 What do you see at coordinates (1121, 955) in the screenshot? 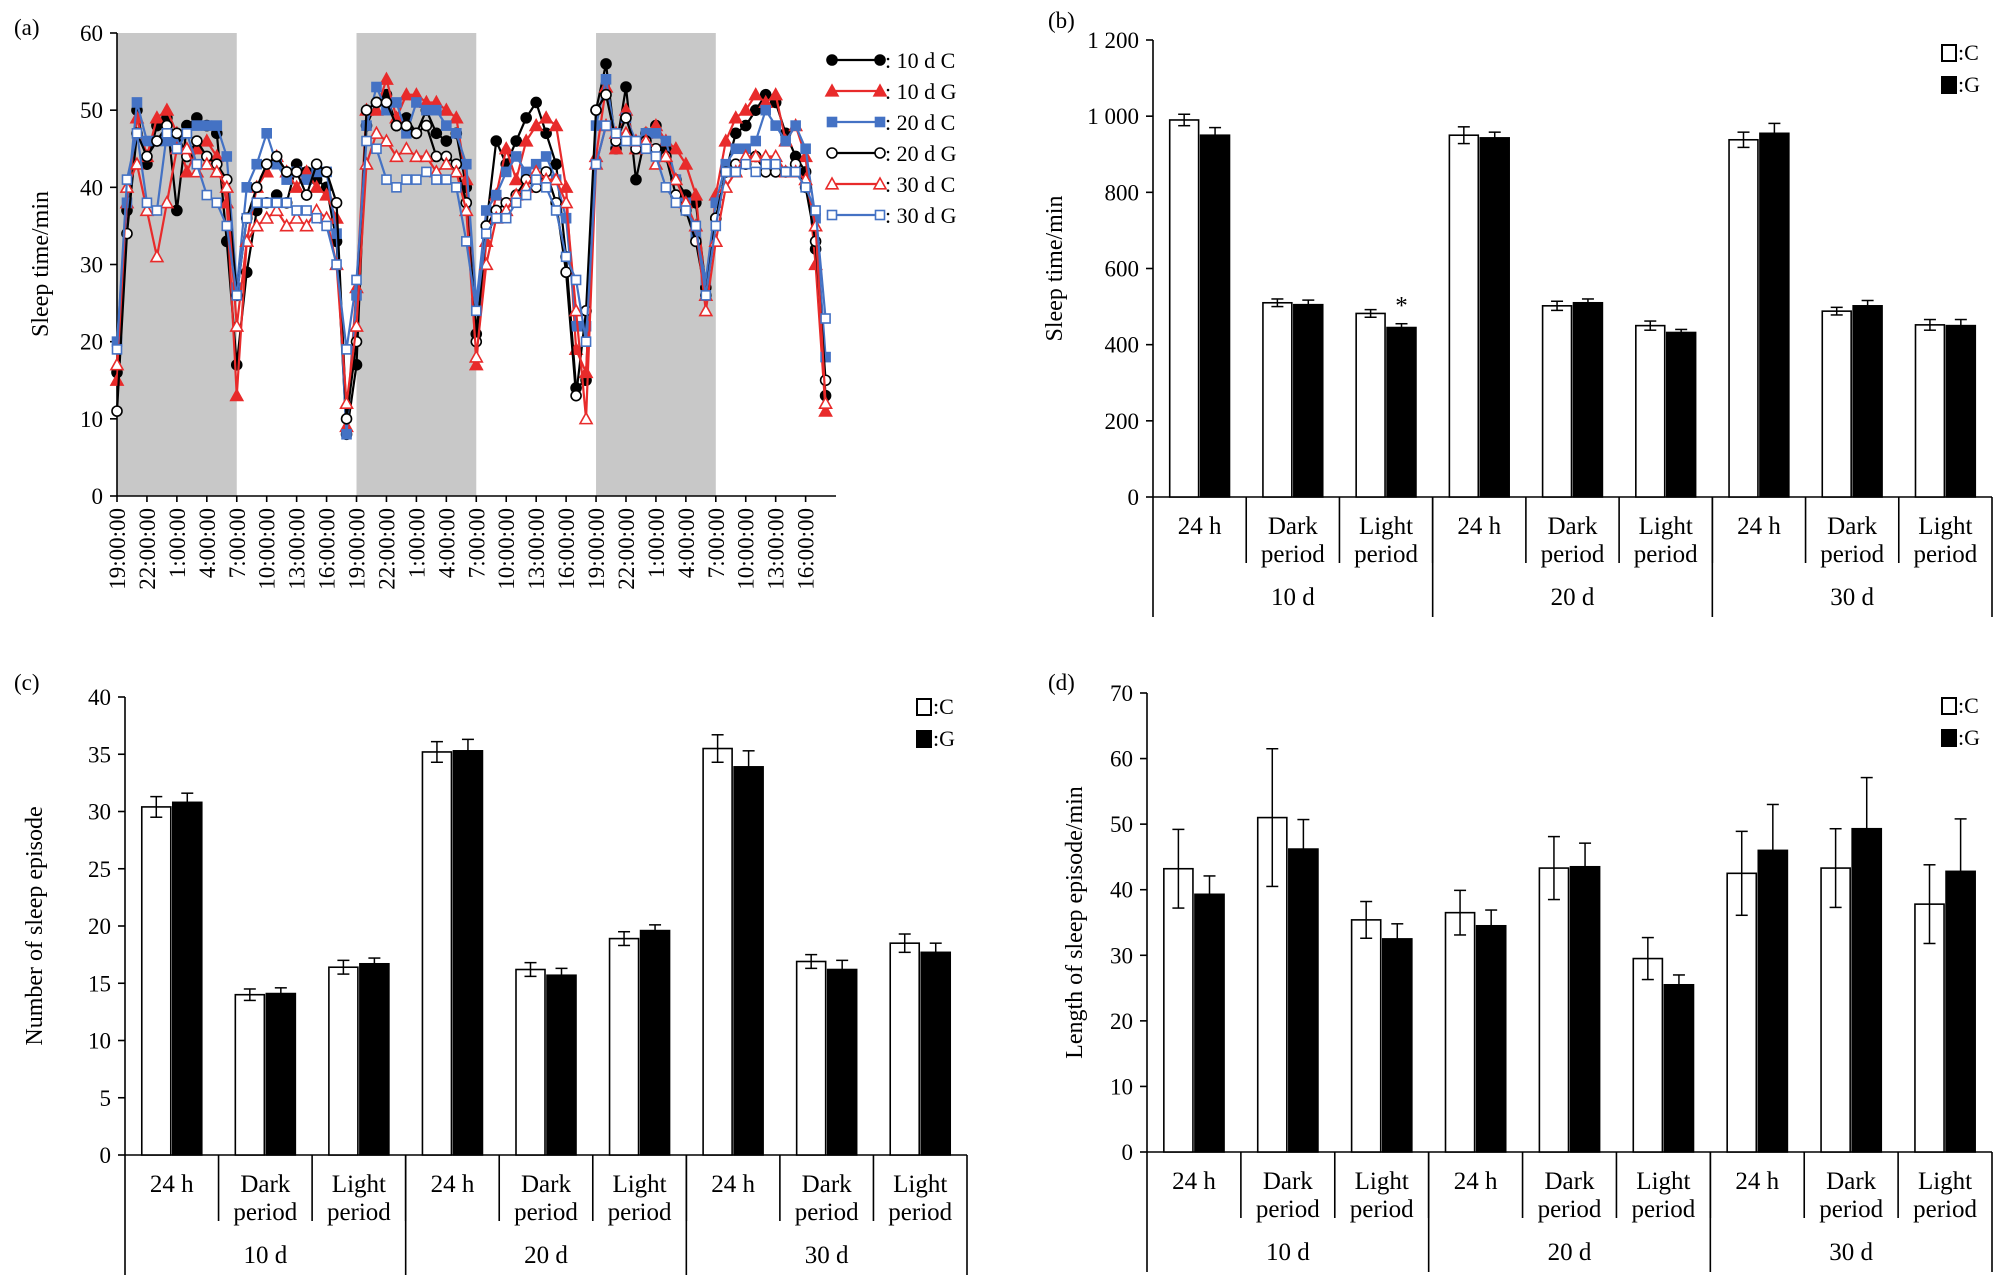
I see `y-tick-label: 30` at bounding box center [1121, 955].